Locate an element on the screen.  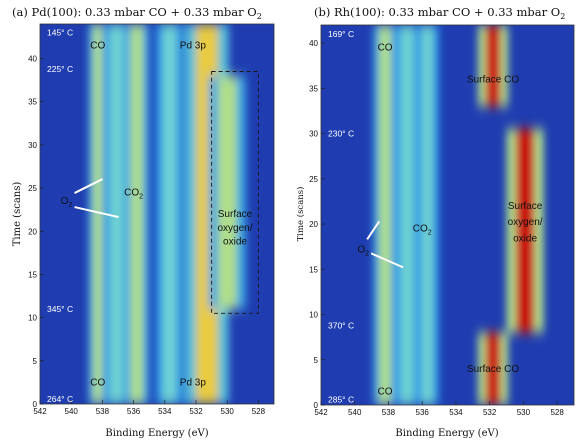
temperature-label: 145° C is located at coordinates (60, 33).